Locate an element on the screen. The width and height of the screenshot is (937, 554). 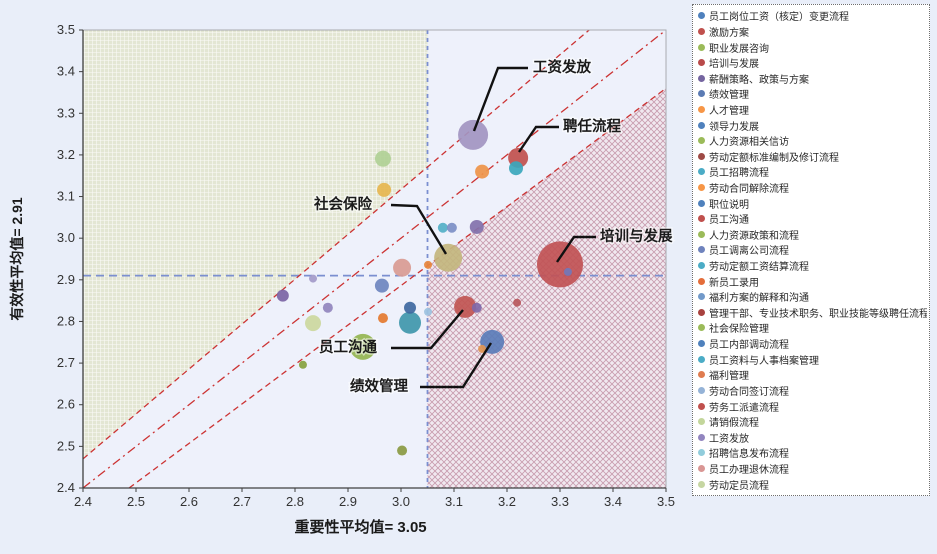
legend-item: 员工内部调动流程 is located at coordinates (812, 343).